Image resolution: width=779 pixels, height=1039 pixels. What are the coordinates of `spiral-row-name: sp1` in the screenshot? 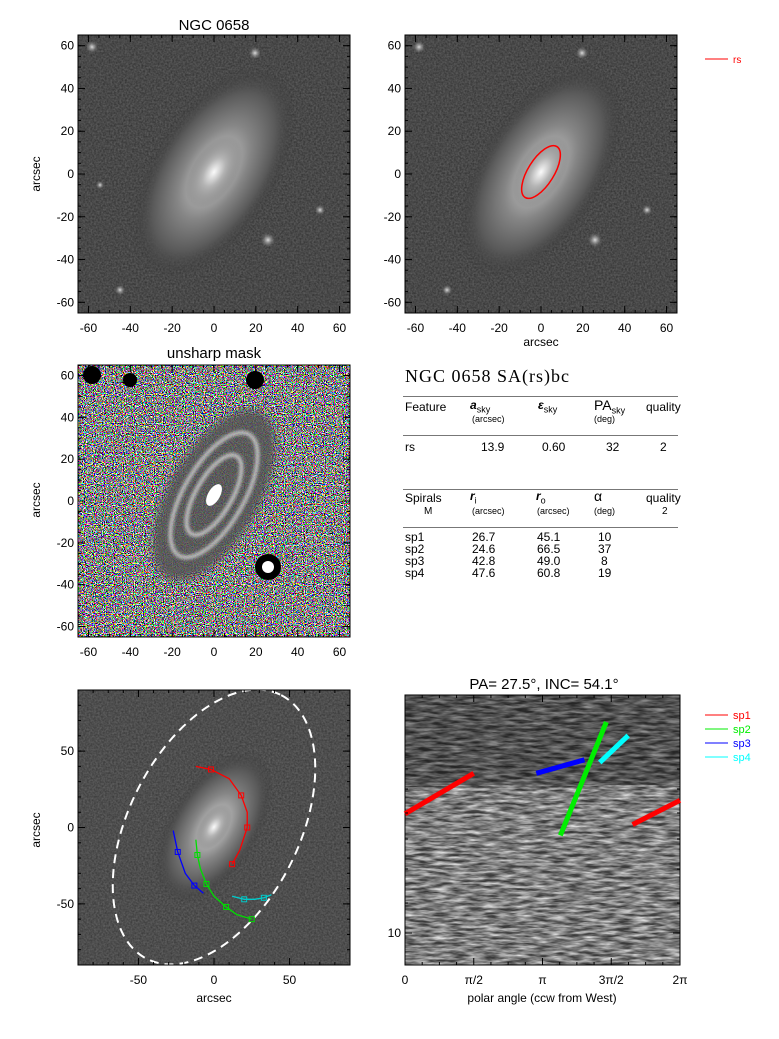 It's located at (415, 537).